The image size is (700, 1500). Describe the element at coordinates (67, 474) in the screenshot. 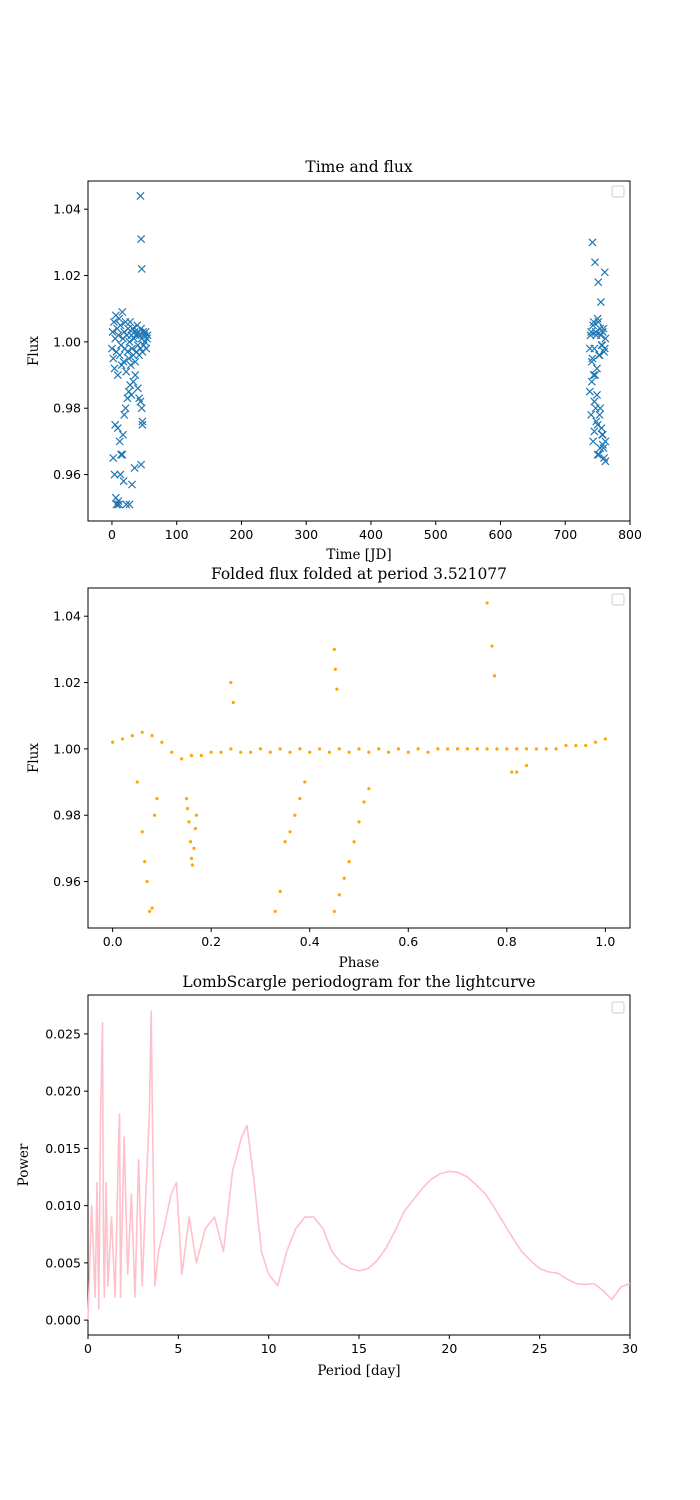

I see `y-tick-label: 0.96` at that location.